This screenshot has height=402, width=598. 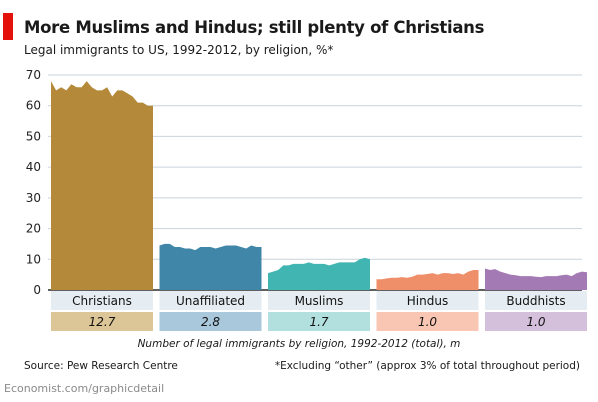 What do you see at coordinates (33, 259) in the screenshot?
I see `y-tick-label: 10` at bounding box center [33, 259].